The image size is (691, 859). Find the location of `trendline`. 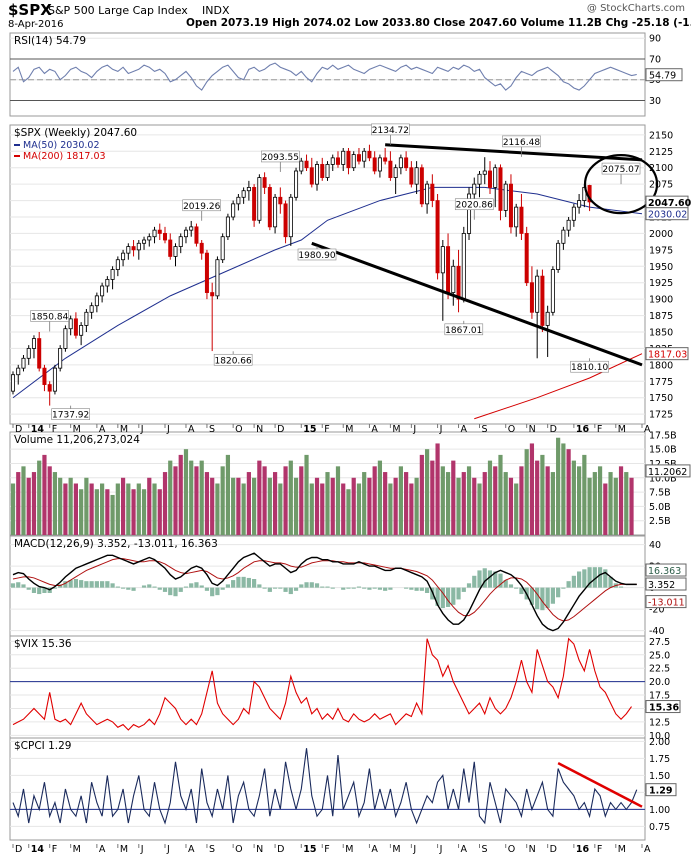

trendline is located at coordinates (477, 304).